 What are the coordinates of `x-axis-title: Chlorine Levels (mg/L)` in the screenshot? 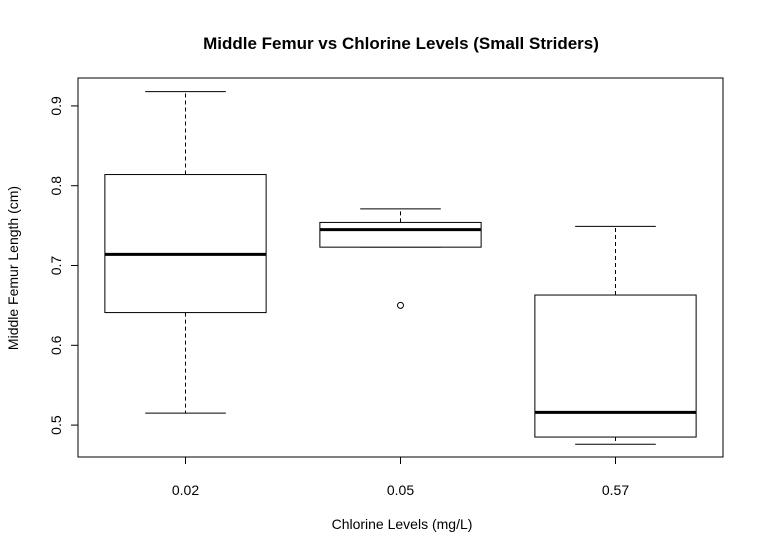 It's located at (402, 524).